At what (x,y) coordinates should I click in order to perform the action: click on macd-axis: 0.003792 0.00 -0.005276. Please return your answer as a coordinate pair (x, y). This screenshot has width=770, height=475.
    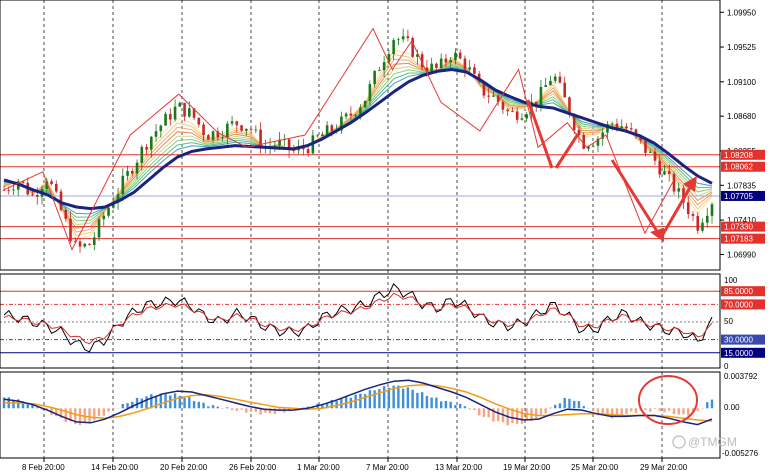
    Looking at the image, I should click on (740, 415).